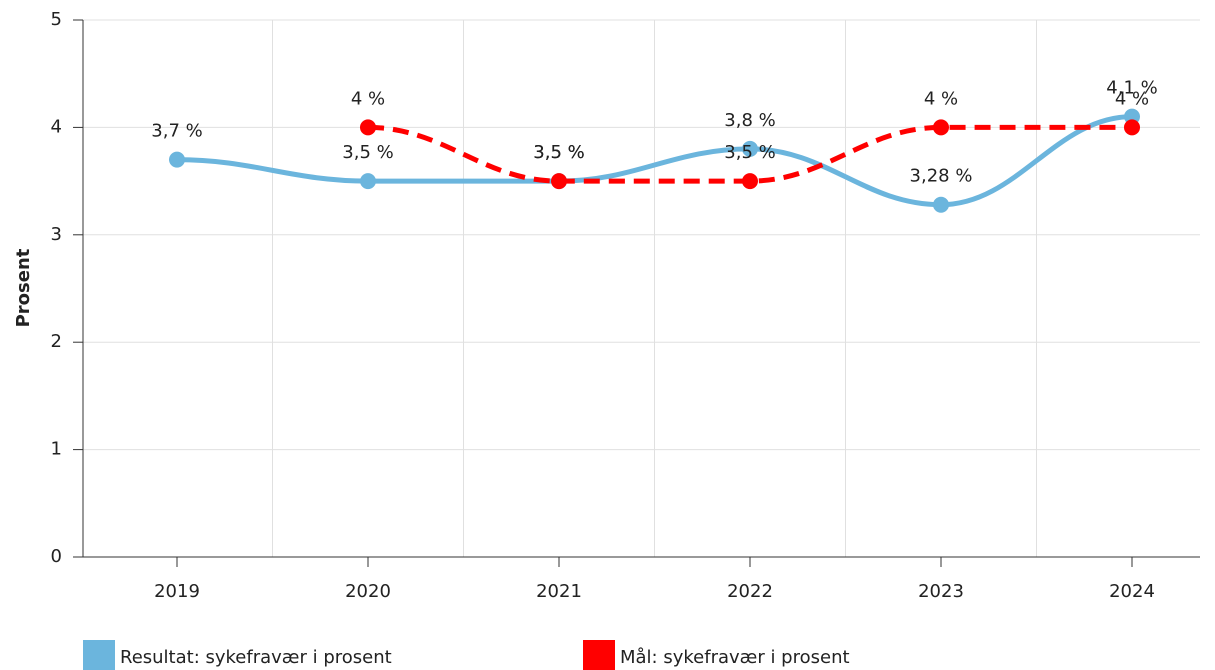  I want to click on legend-label: Resultat: sykefravær i prosent, so click(256, 657).